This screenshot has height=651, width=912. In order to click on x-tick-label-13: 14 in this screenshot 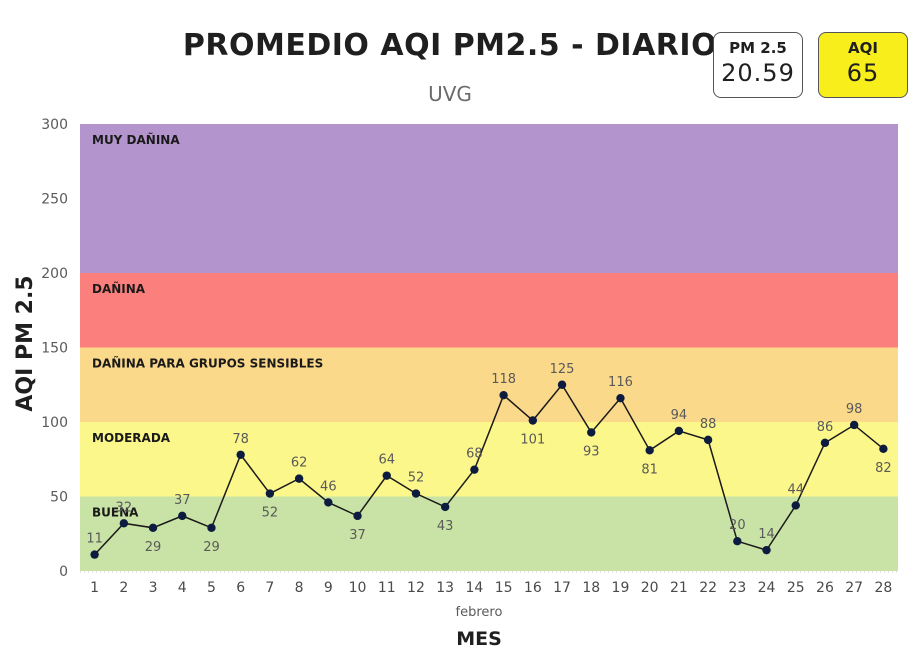, I will do `click(474, 588)`.